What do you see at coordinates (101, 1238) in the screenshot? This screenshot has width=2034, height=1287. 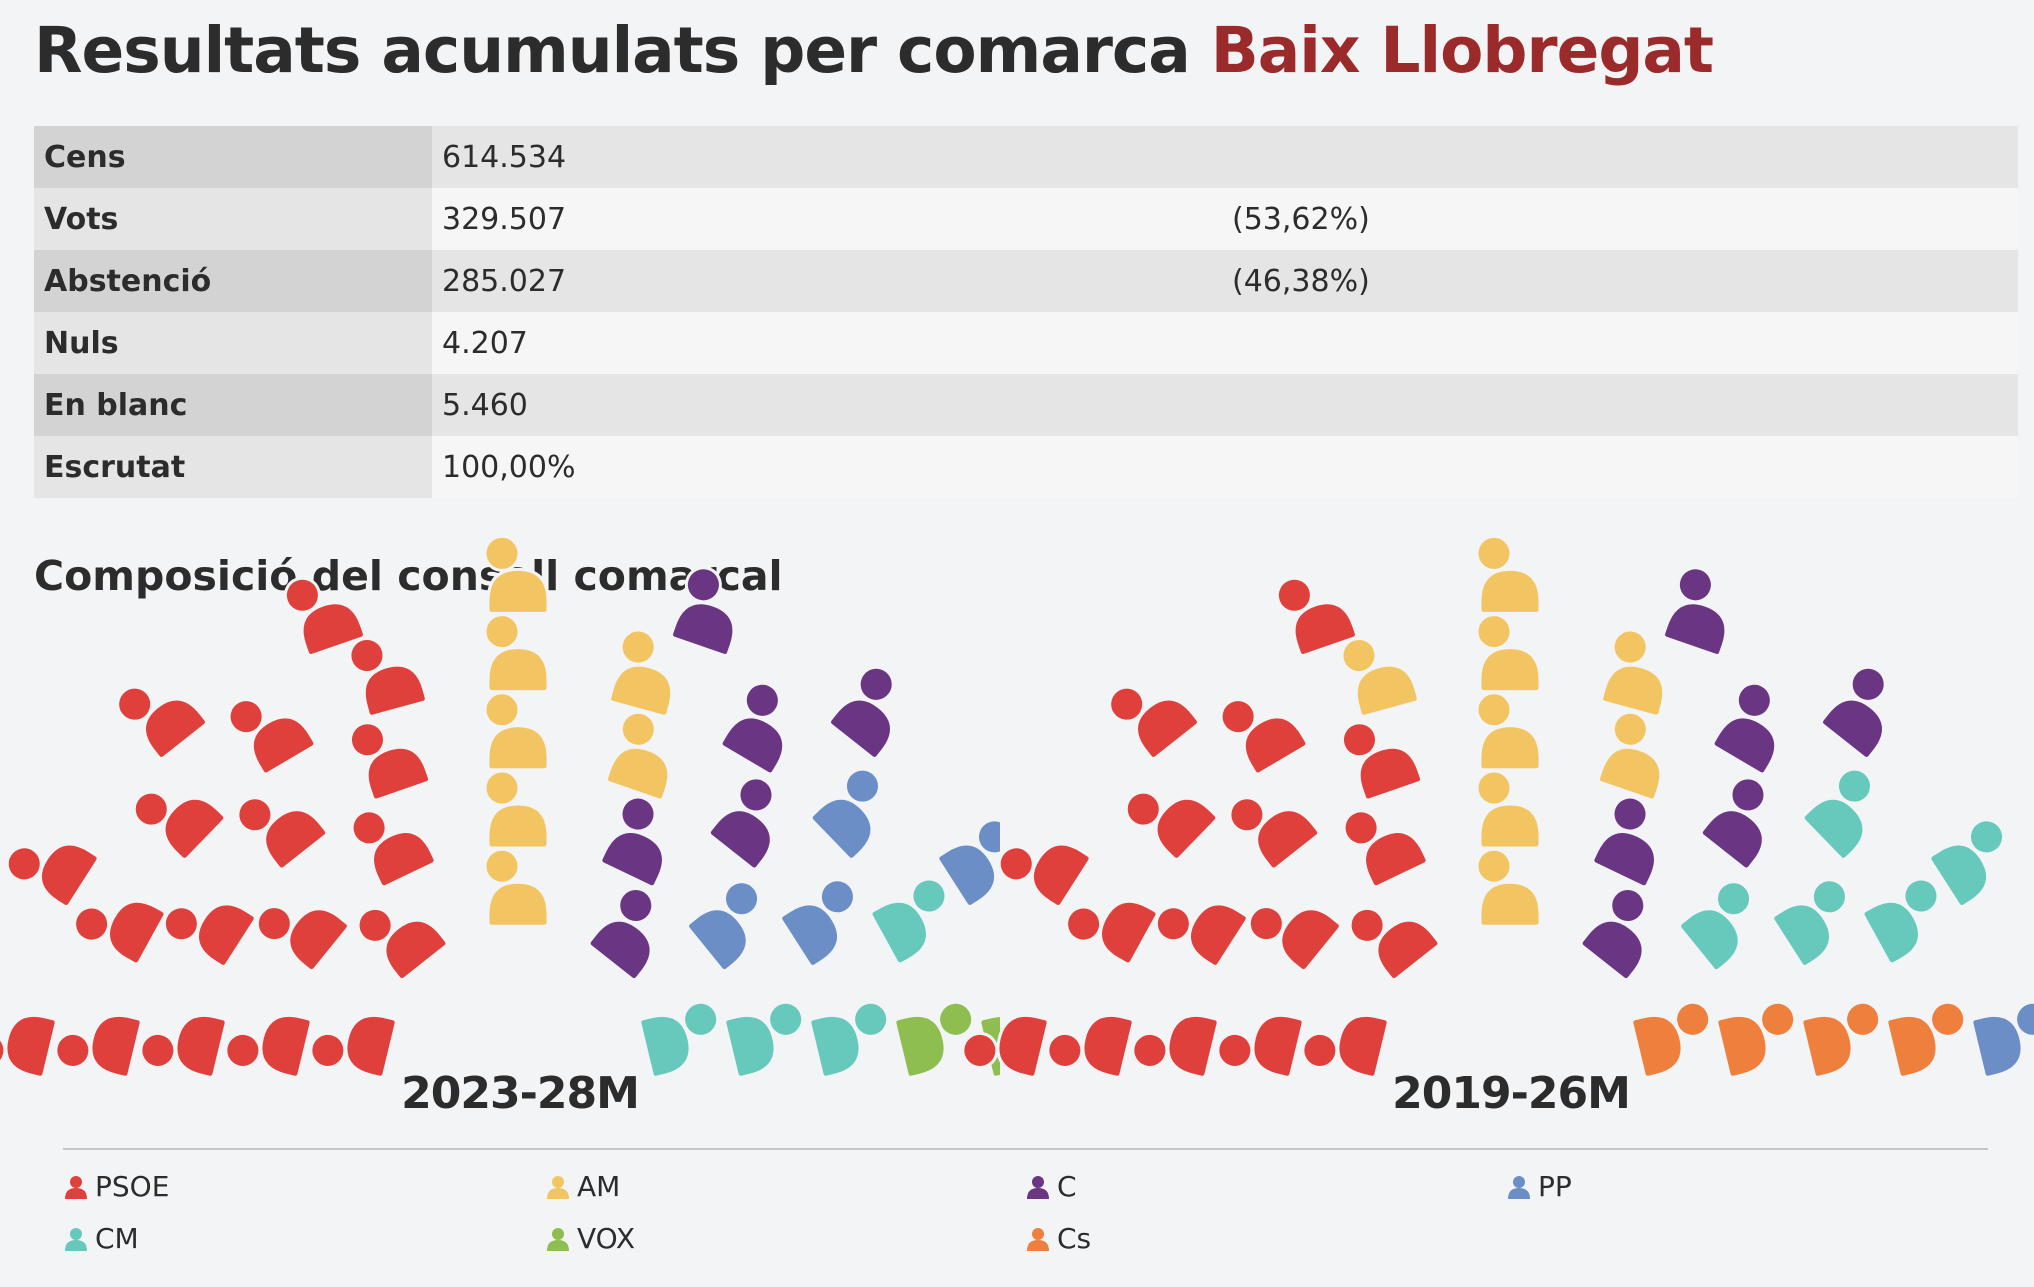 I see `legend-item-cm: CM` at bounding box center [101, 1238].